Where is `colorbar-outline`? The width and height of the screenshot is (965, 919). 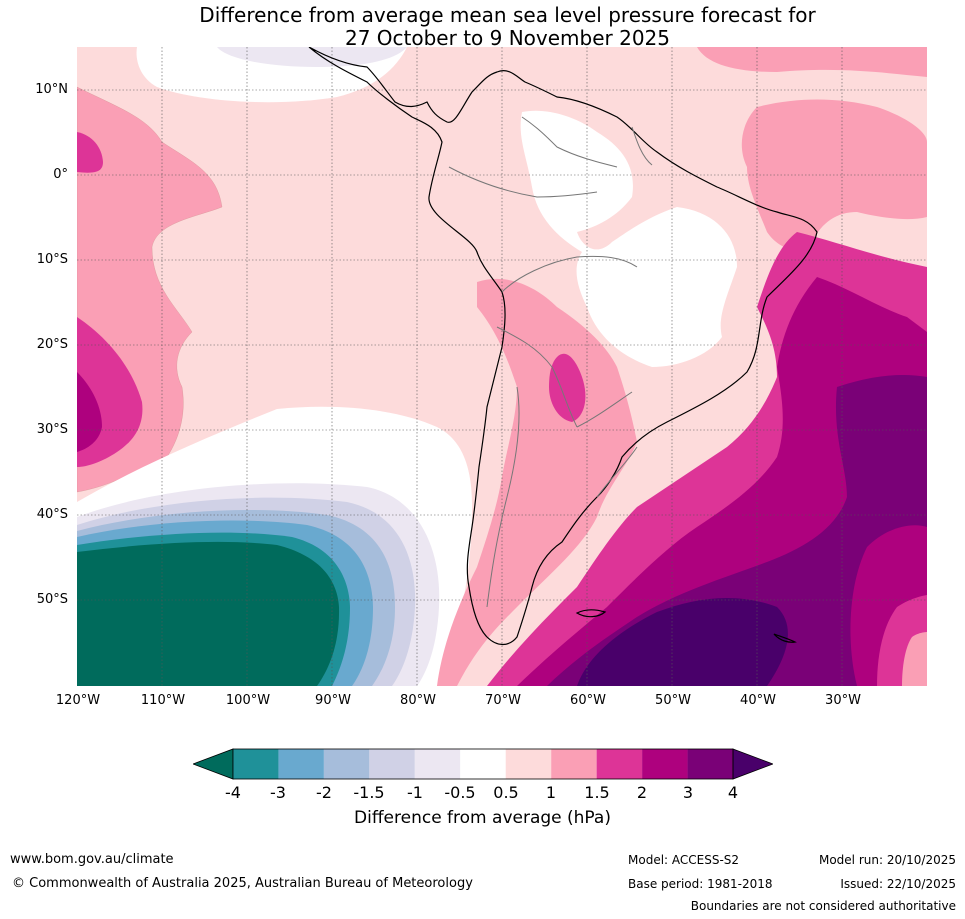 colorbar-outline is located at coordinates (483, 764).